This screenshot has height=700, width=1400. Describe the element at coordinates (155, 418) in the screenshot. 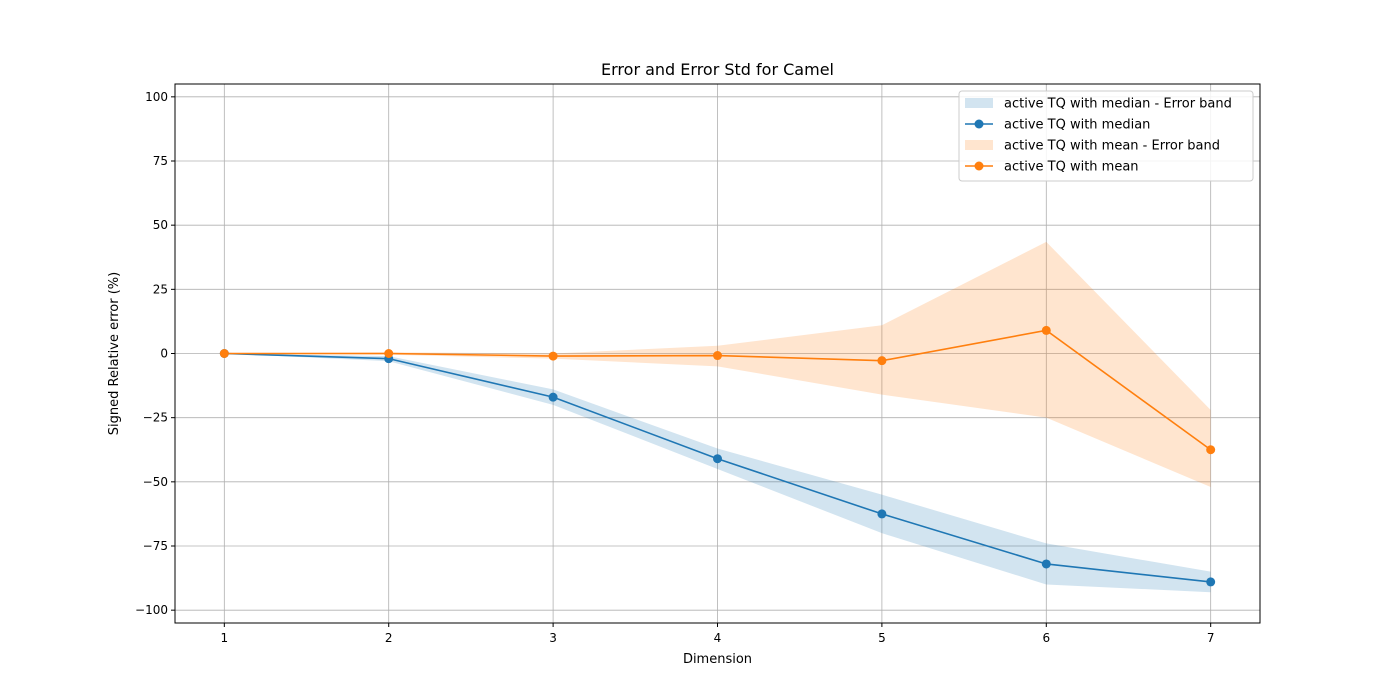

I see `y-tick-label: −25` at that location.